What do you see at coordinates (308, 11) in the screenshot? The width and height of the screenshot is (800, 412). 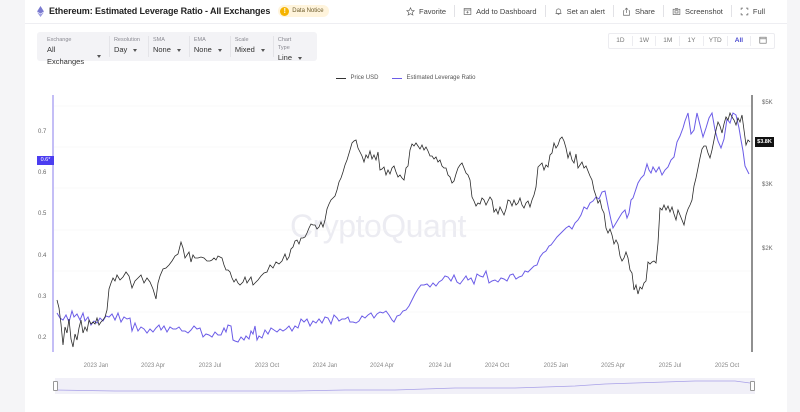 I see `data-notice-label: Data Notice` at bounding box center [308, 11].